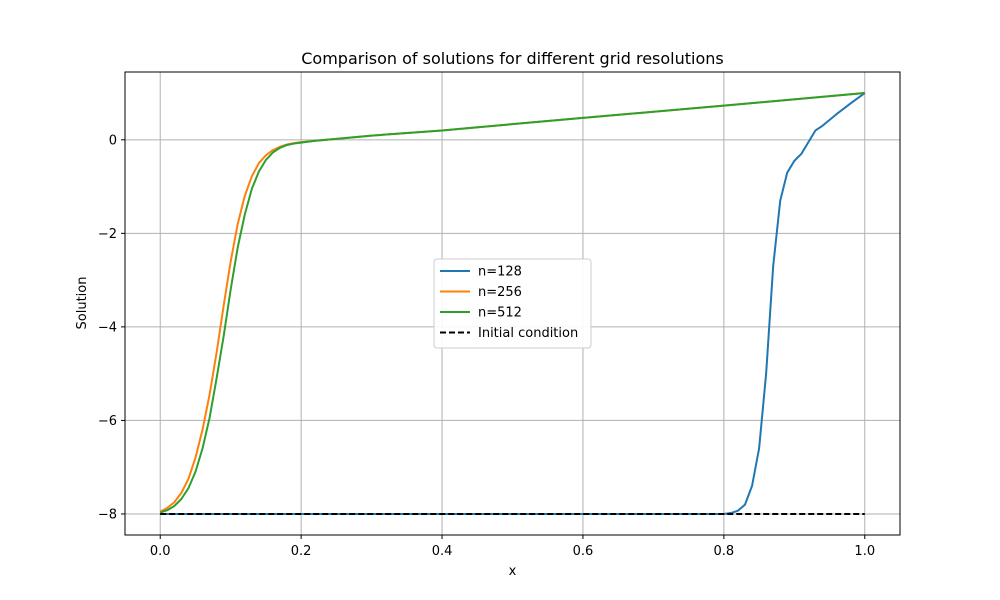 The height and width of the screenshot is (600, 1000). What do you see at coordinates (864, 551) in the screenshot?
I see `x-tick-label: 1.0` at bounding box center [864, 551].